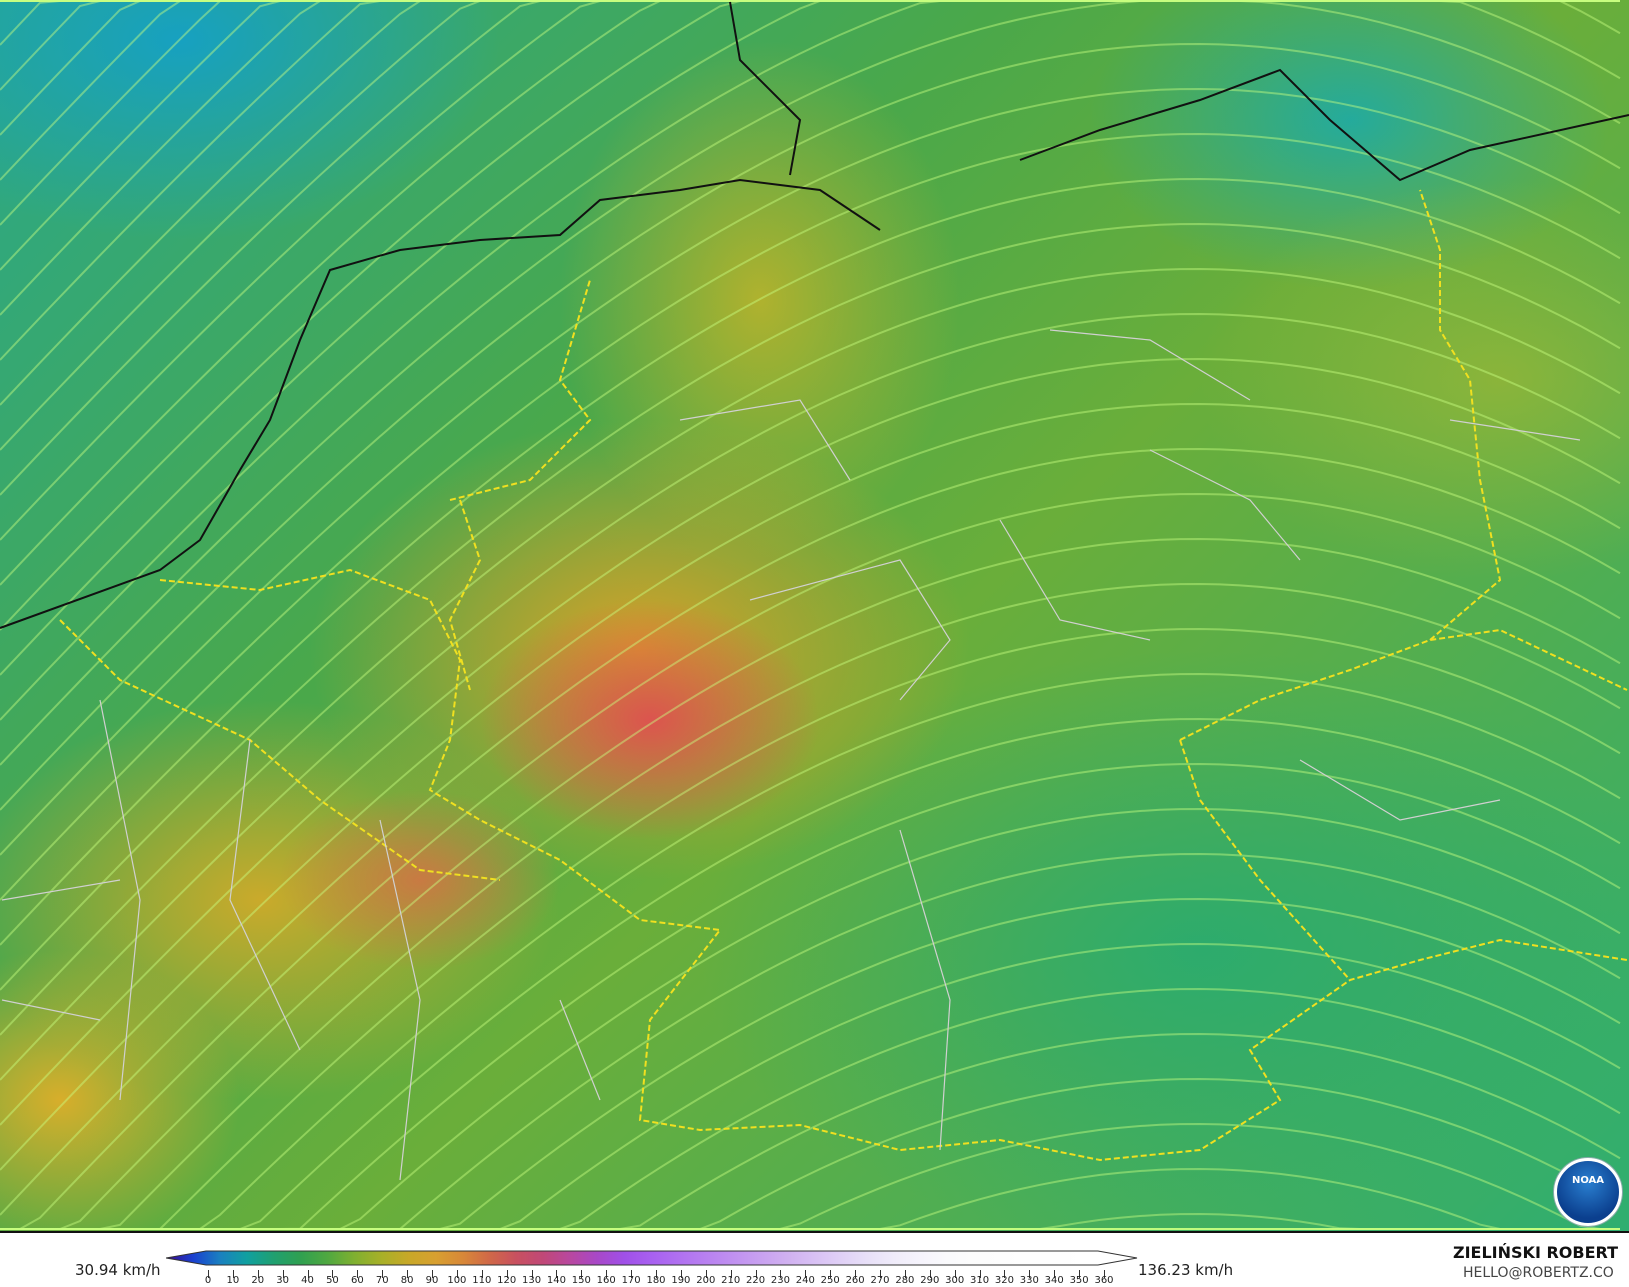 The width and height of the screenshot is (1629, 1287). I want to click on colorbar-tick-label: 10, so click(233, 1280).